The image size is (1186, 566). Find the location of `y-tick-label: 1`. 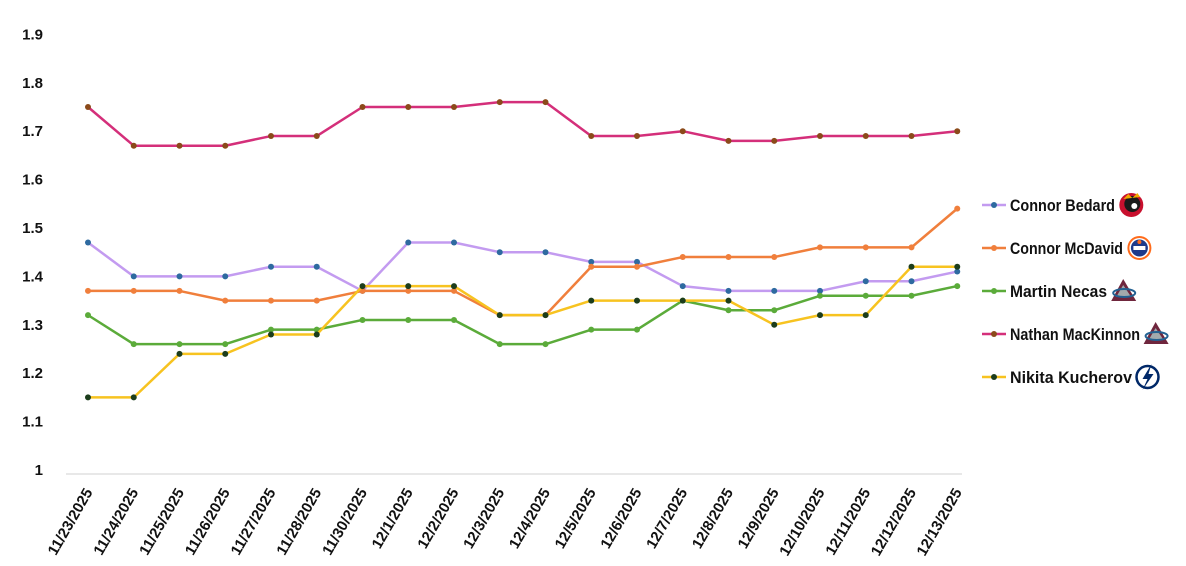

y-tick-label: 1 is located at coordinates (39, 470).